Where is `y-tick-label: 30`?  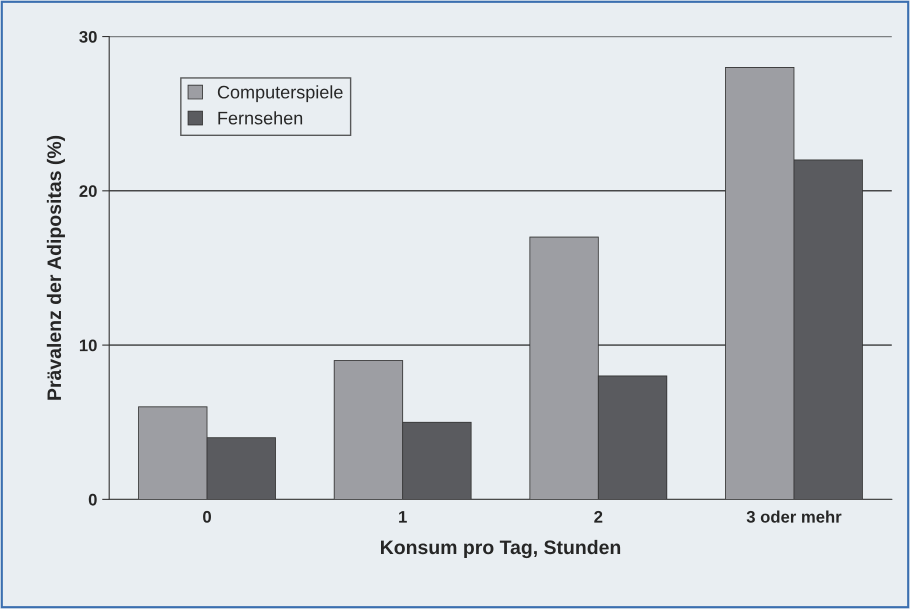 y-tick-label: 30 is located at coordinates (88, 36).